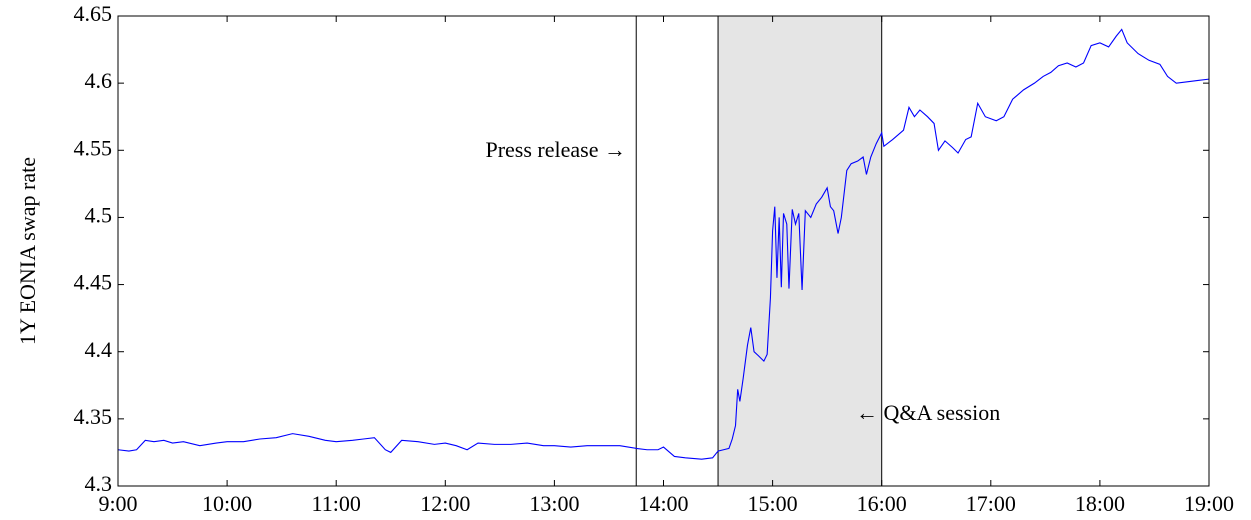 This screenshot has width=1251, height=520. What do you see at coordinates (554, 503) in the screenshot?
I see `x-tick-label: 13:00` at bounding box center [554, 503].